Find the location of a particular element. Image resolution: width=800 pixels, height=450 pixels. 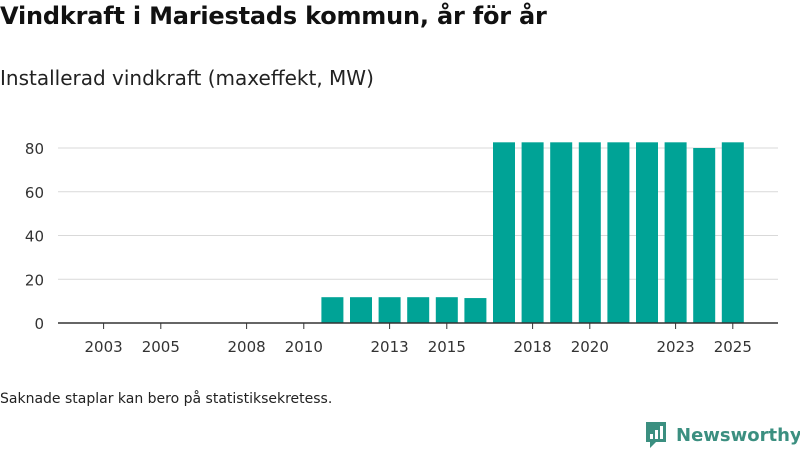

x-tick-label: 2020 is located at coordinates (590, 347).